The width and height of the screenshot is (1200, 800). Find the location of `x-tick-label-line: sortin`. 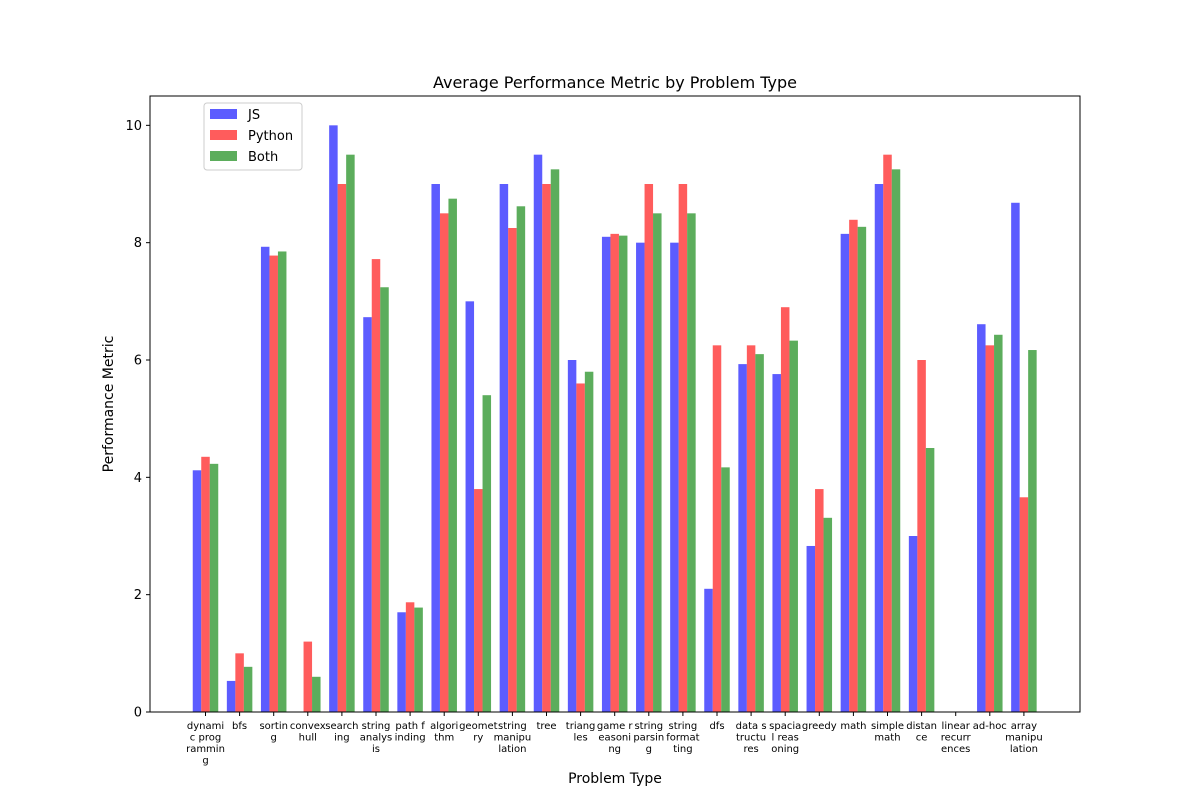

x-tick-label-line: sortin is located at coordinates (273, 726).